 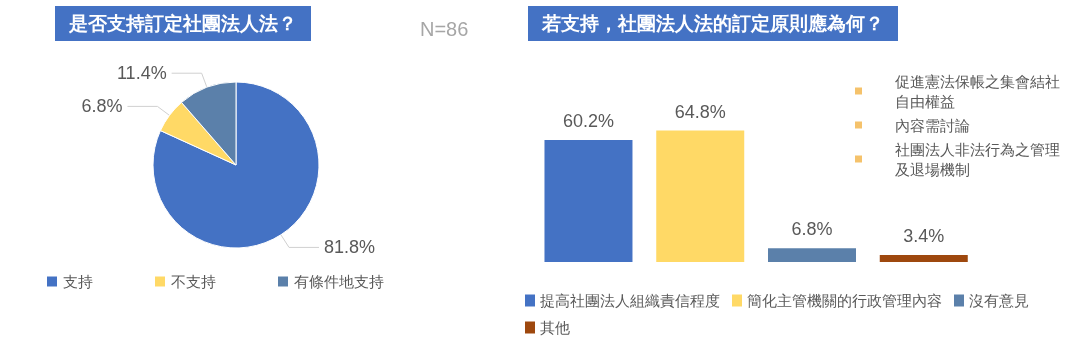 I want to click on legend-label: 促進憲法保帳之集會結社自由權益, so click(x=977, y=91).